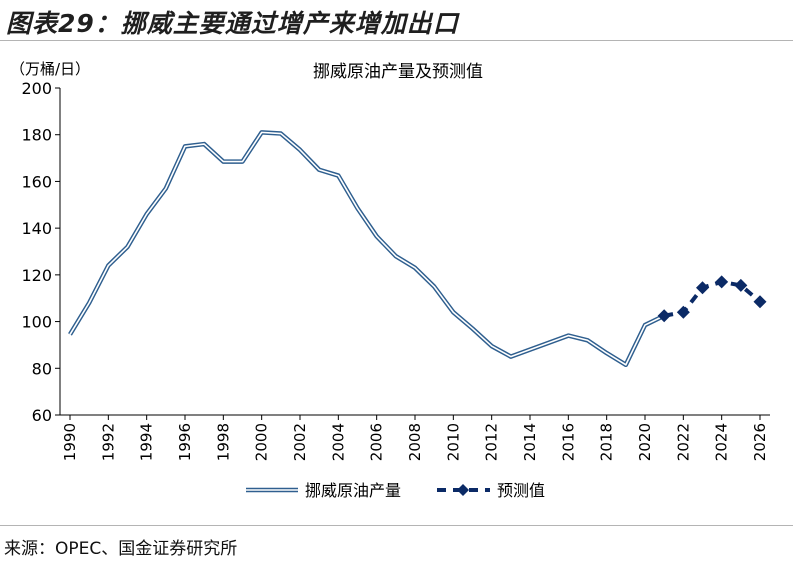 The width and height of the screenshot is (793, 562). I want to click on x-tick-label: 1998, so click(223, 442).